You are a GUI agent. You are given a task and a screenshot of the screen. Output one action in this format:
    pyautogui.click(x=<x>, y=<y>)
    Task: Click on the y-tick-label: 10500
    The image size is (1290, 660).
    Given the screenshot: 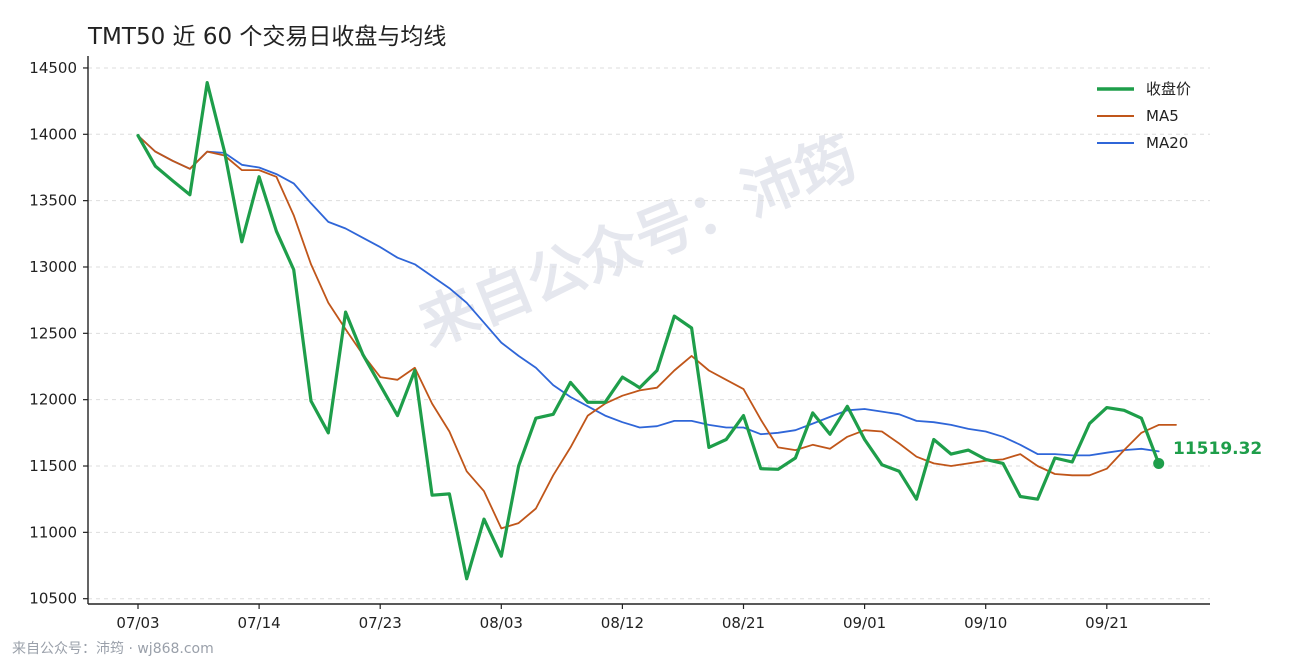 What is the action you would take?
    pyautogui.click(x=53, y=599)
    